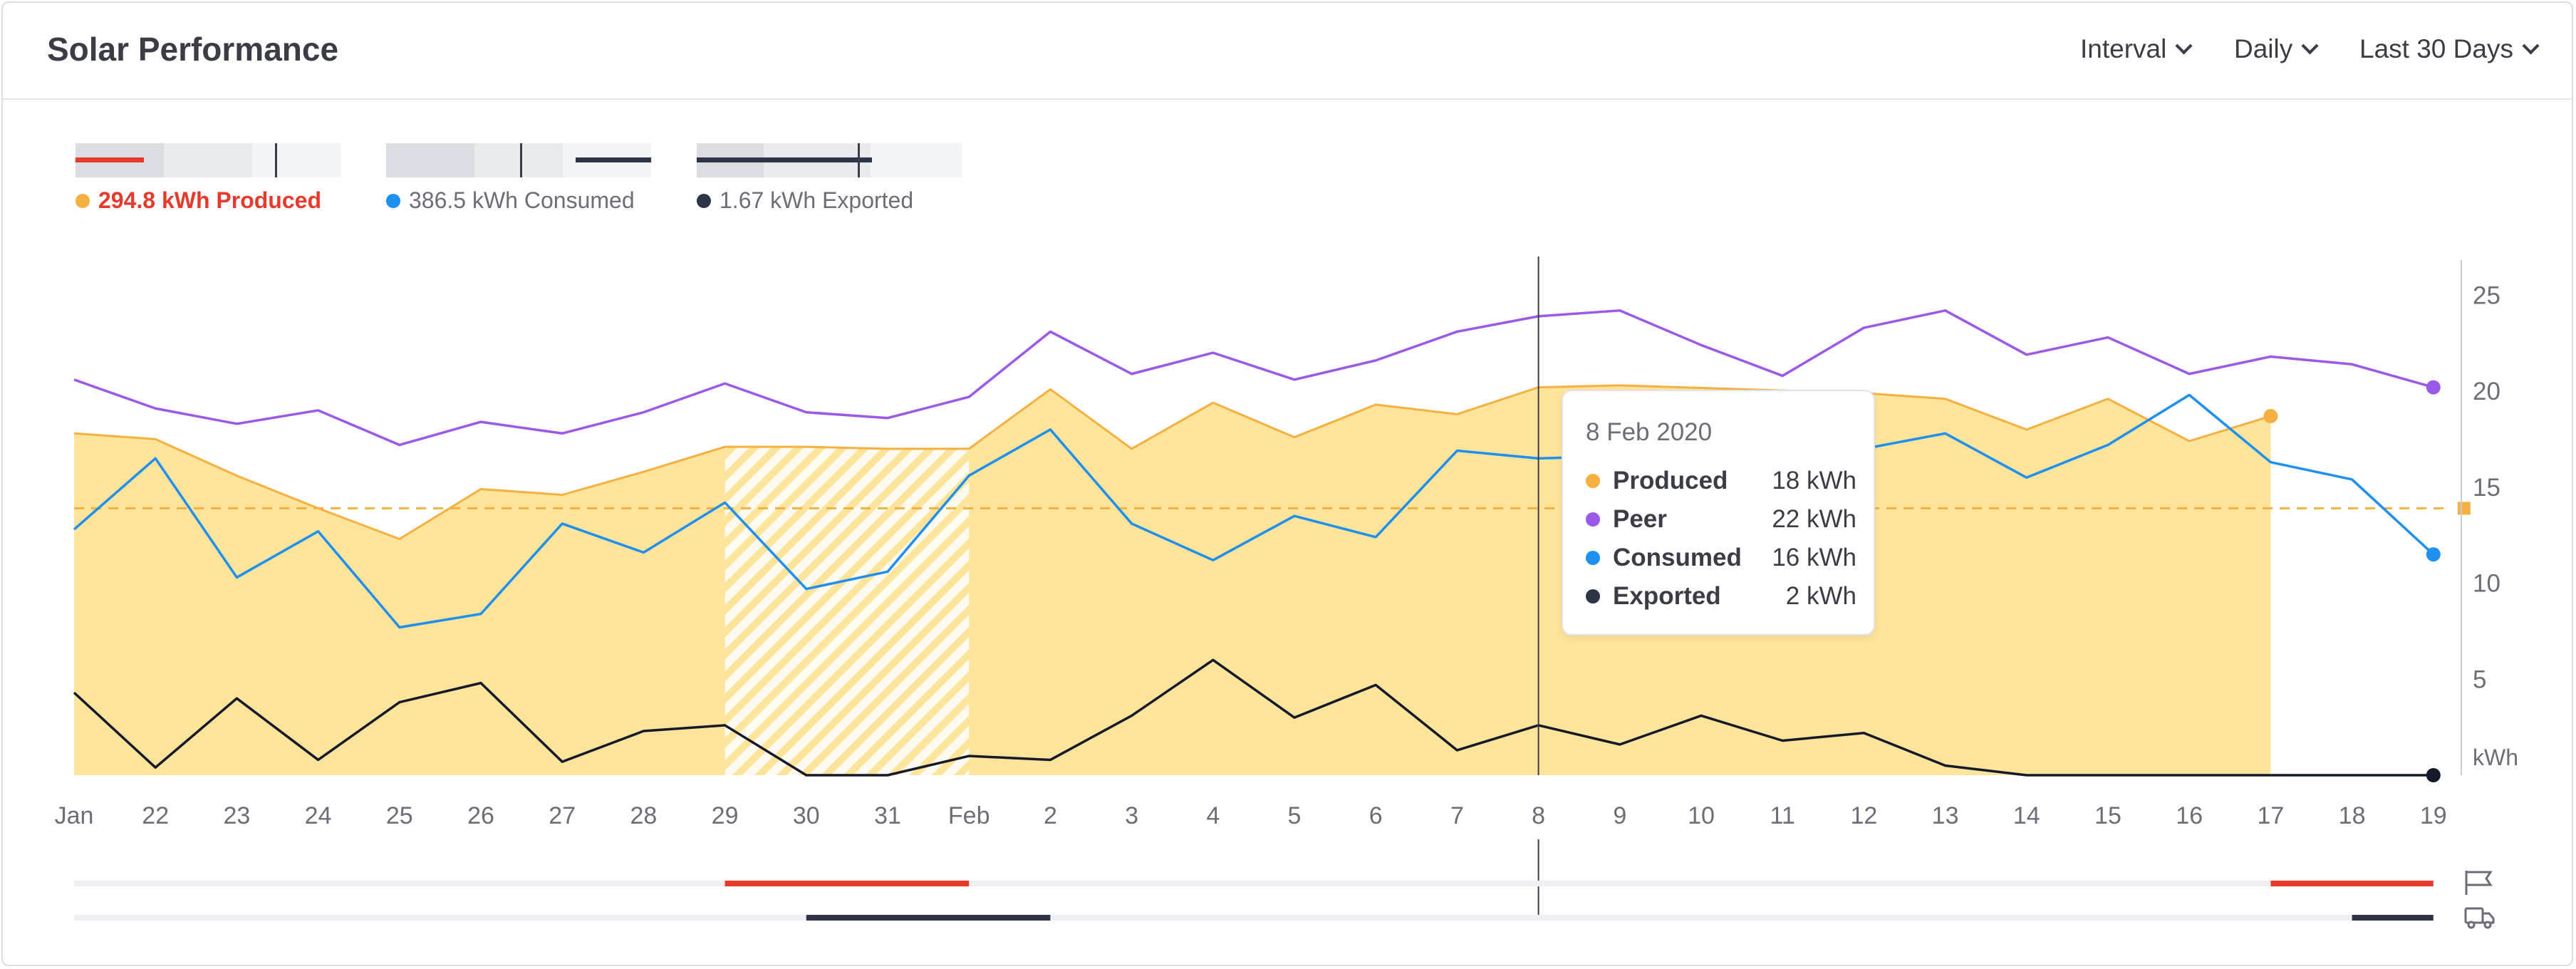  What do you see at coordinates (2479, 679) in the screenshot?
I see `y-tick-label: 5` at bounding box center [2479, 679].